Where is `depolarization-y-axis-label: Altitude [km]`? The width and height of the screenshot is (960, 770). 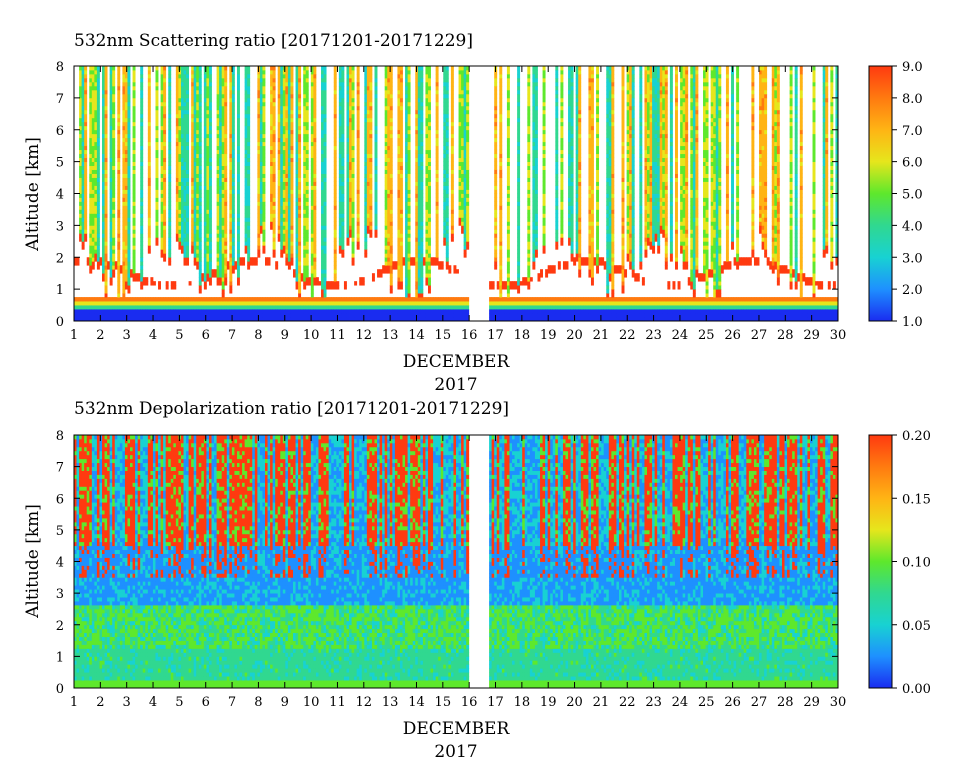 depolarization-y-axis-label: Altitude [km] is located at coordinates (33, 561).